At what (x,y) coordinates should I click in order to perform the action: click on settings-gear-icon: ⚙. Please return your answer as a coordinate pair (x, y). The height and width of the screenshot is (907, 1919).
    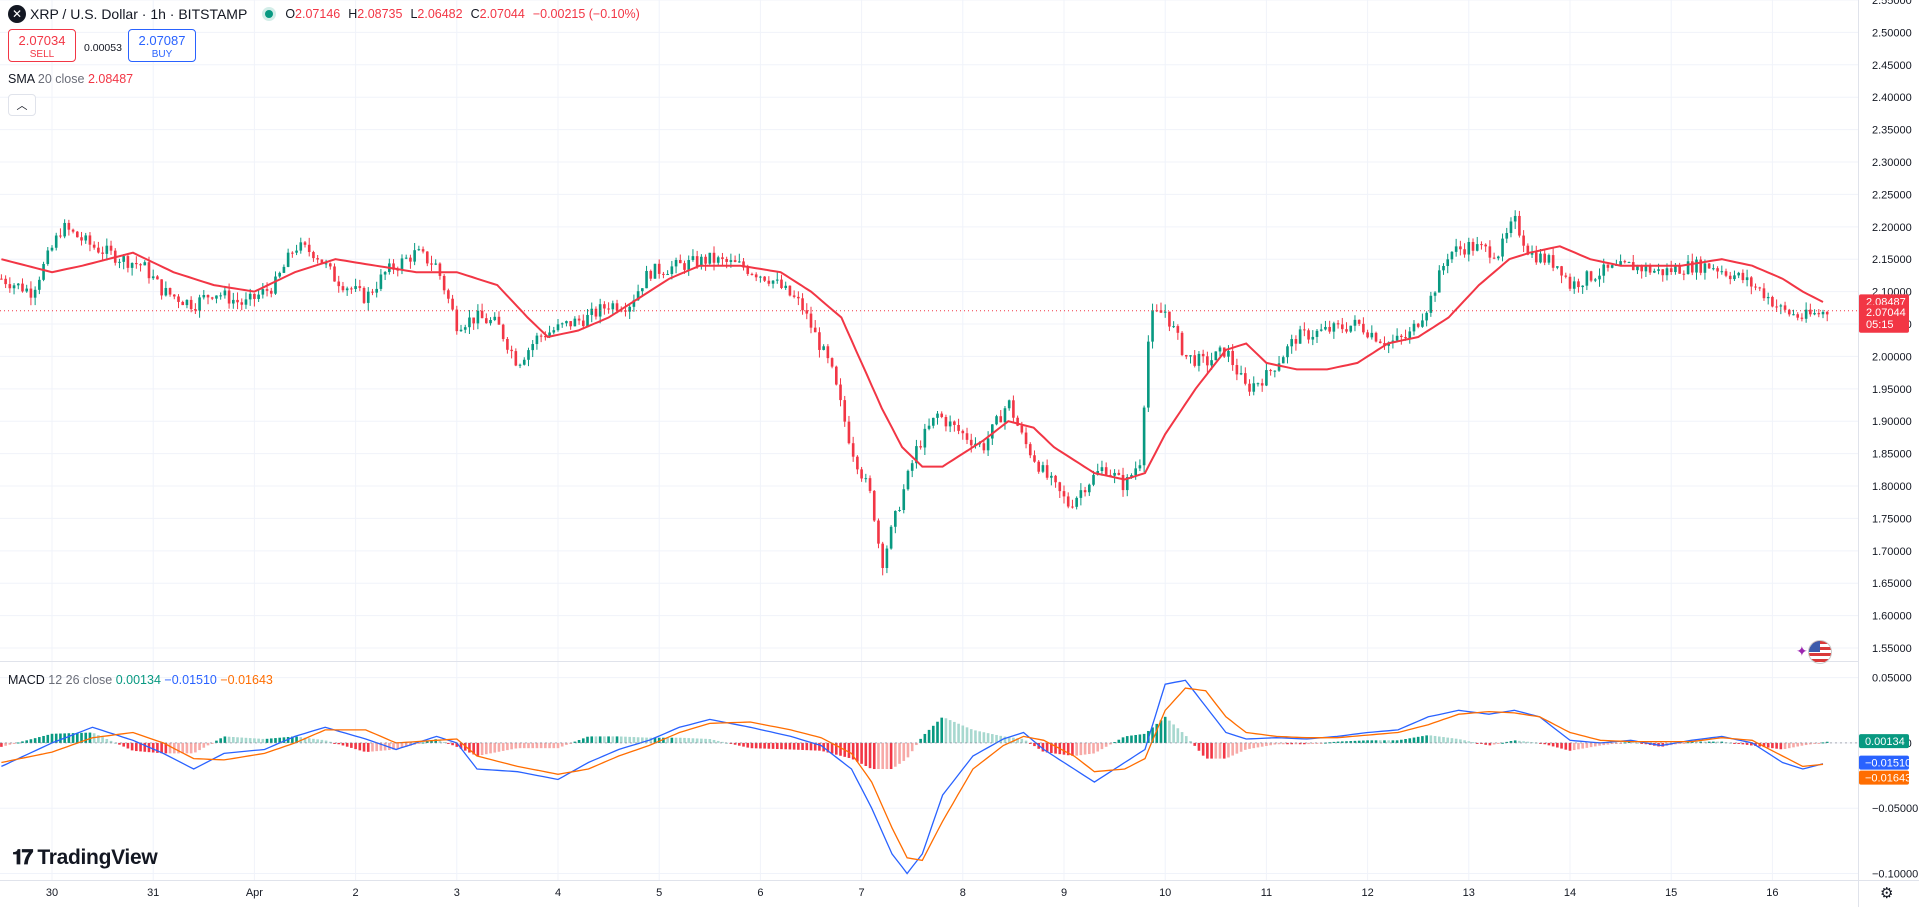
    Looking at the image, I should click on (1887, 893).